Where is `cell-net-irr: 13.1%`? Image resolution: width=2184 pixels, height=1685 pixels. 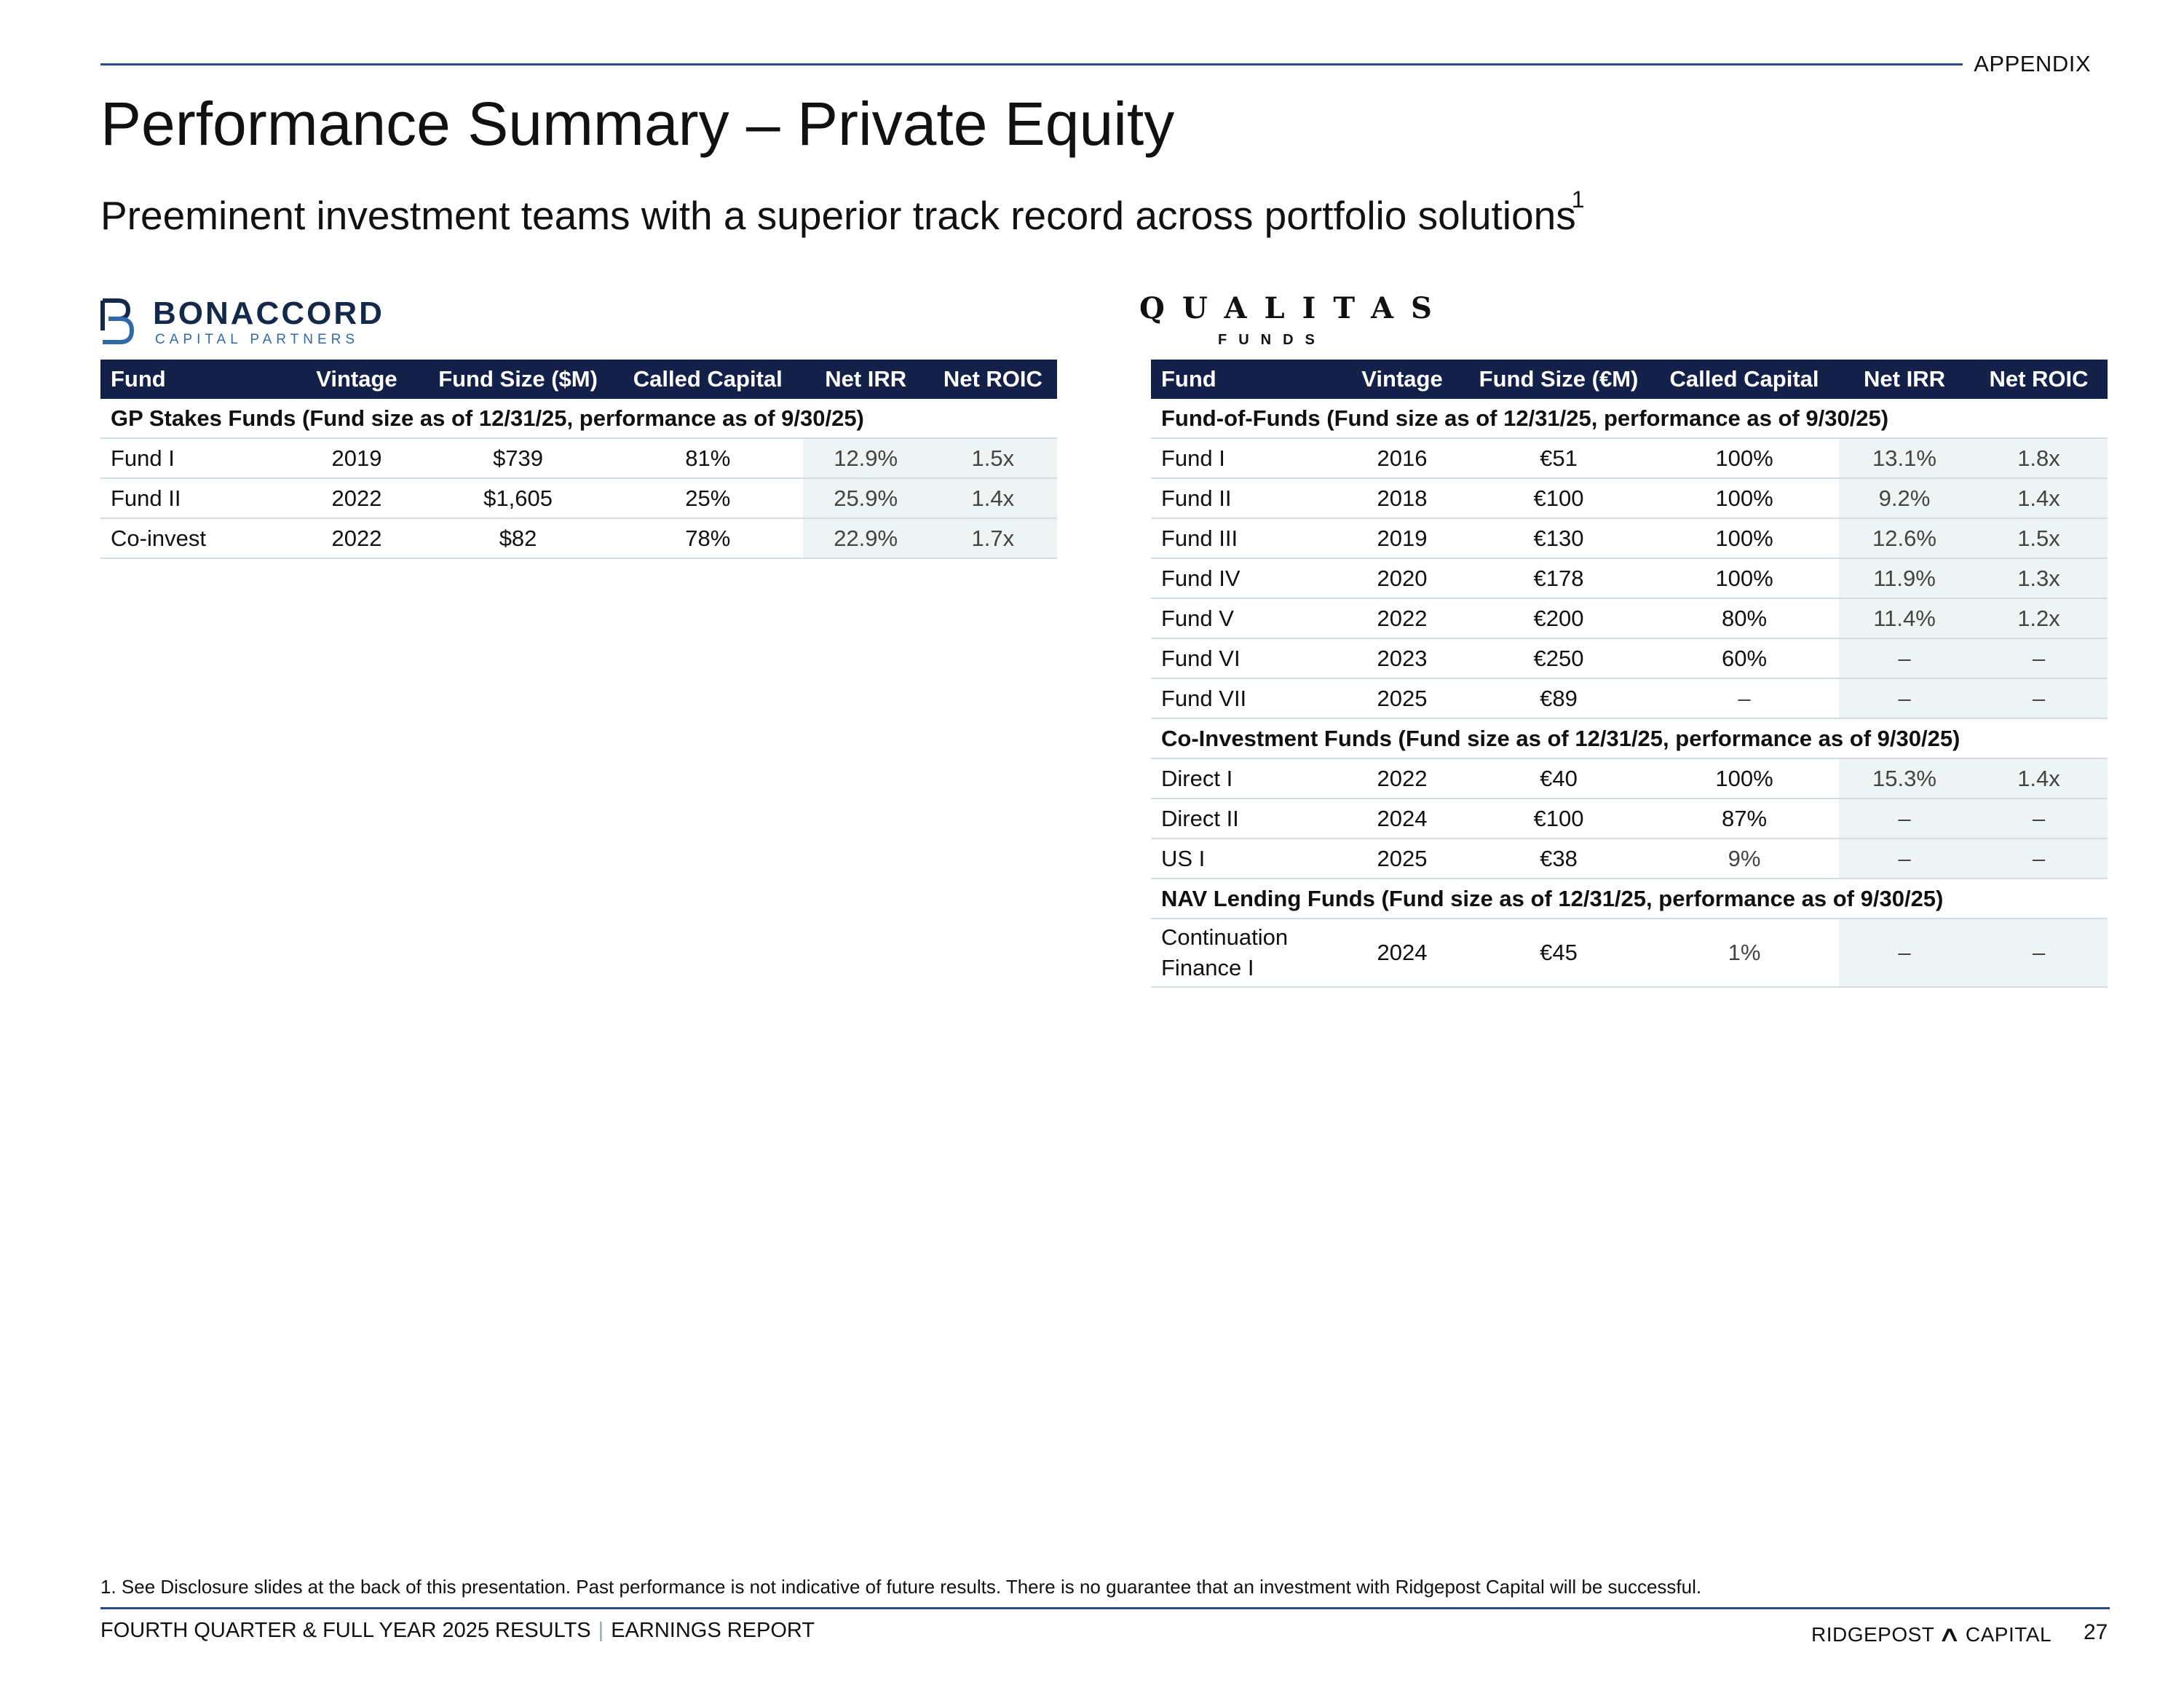
cell-net-irr: 13.1% is located at coordinates (1904, 458).